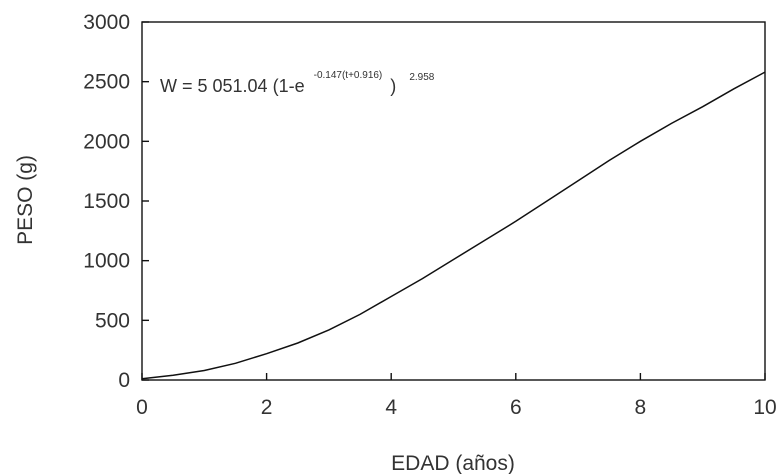  Describe the element at coordinates (393, 86) in the screenshot. I see `equation-close: )` at that location.